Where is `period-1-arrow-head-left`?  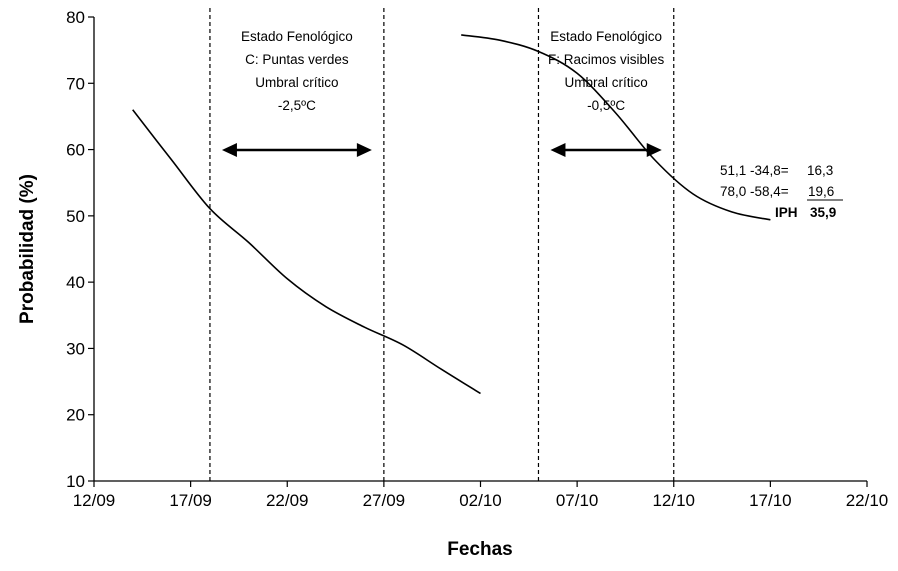 period-1-arrow-head-left is located at coordinates (229, 150).